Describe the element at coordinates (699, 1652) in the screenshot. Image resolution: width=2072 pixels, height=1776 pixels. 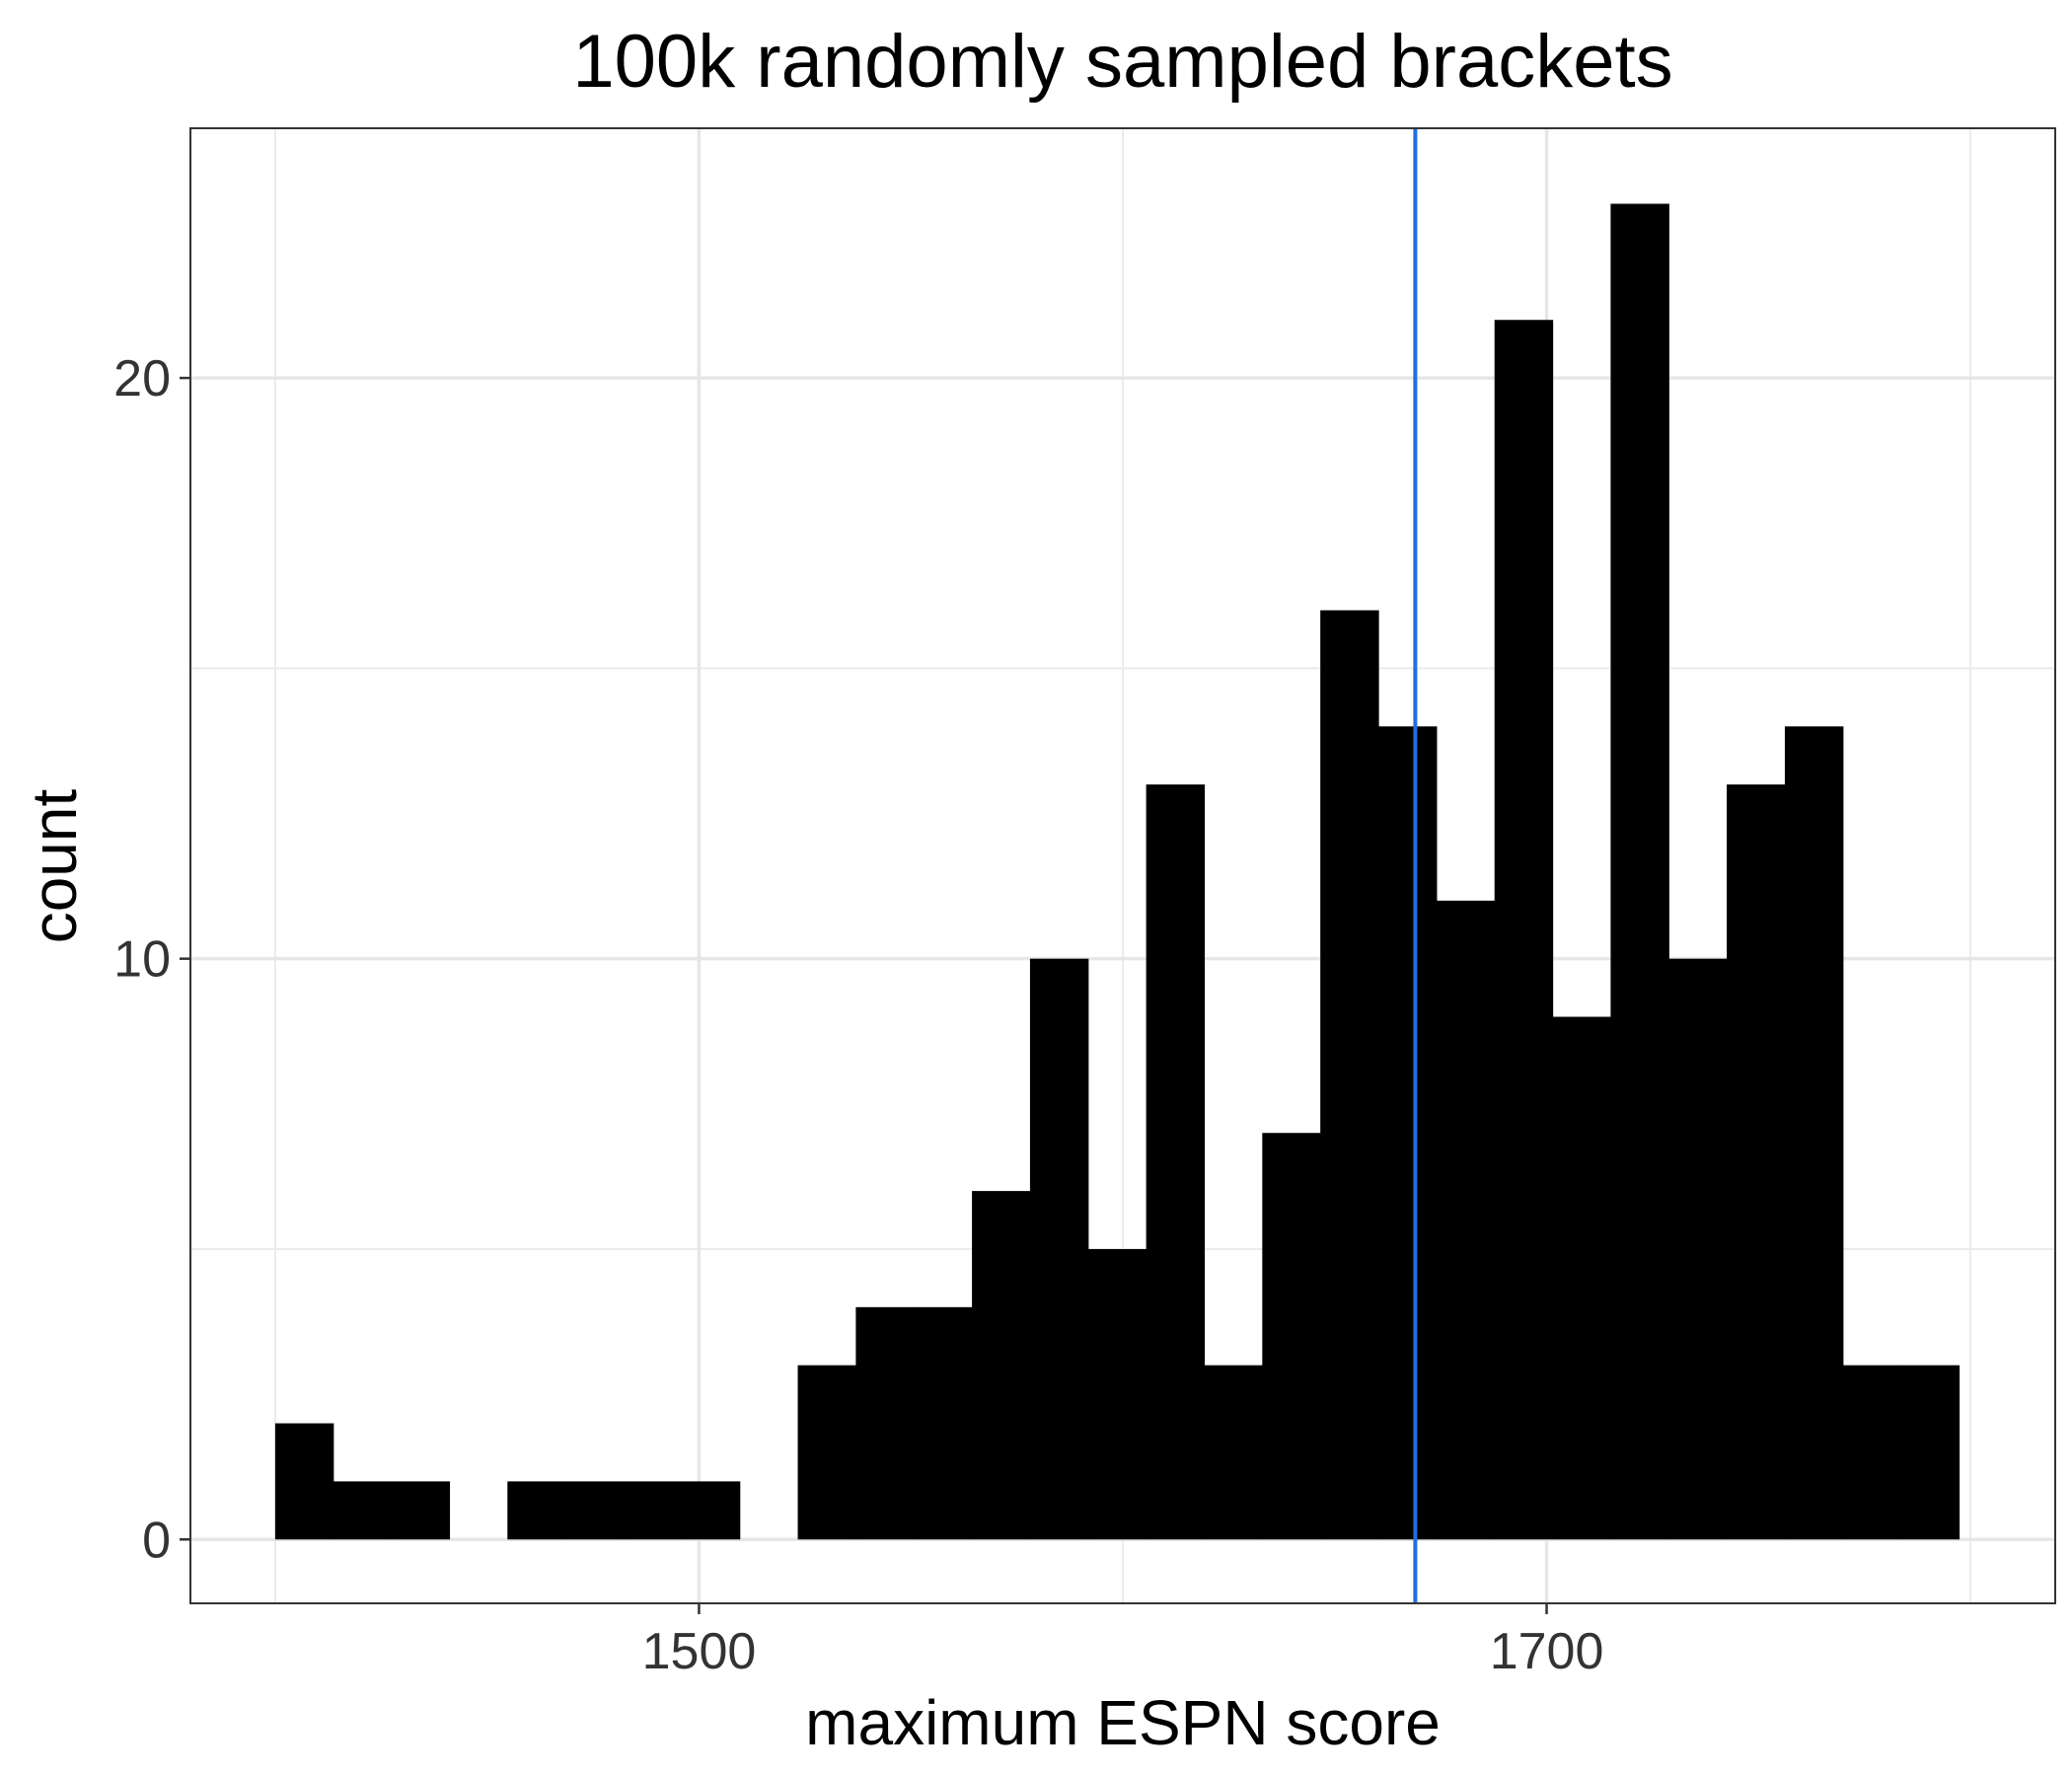
I see `x-tick-label: 1500` at that location.